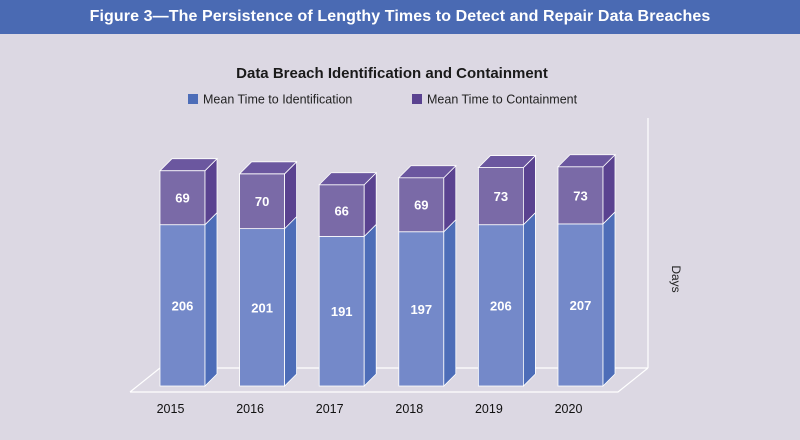 The height and width of the screenshot is (440, 800). I want to click on bar-containment-2017, so click(341, 210).